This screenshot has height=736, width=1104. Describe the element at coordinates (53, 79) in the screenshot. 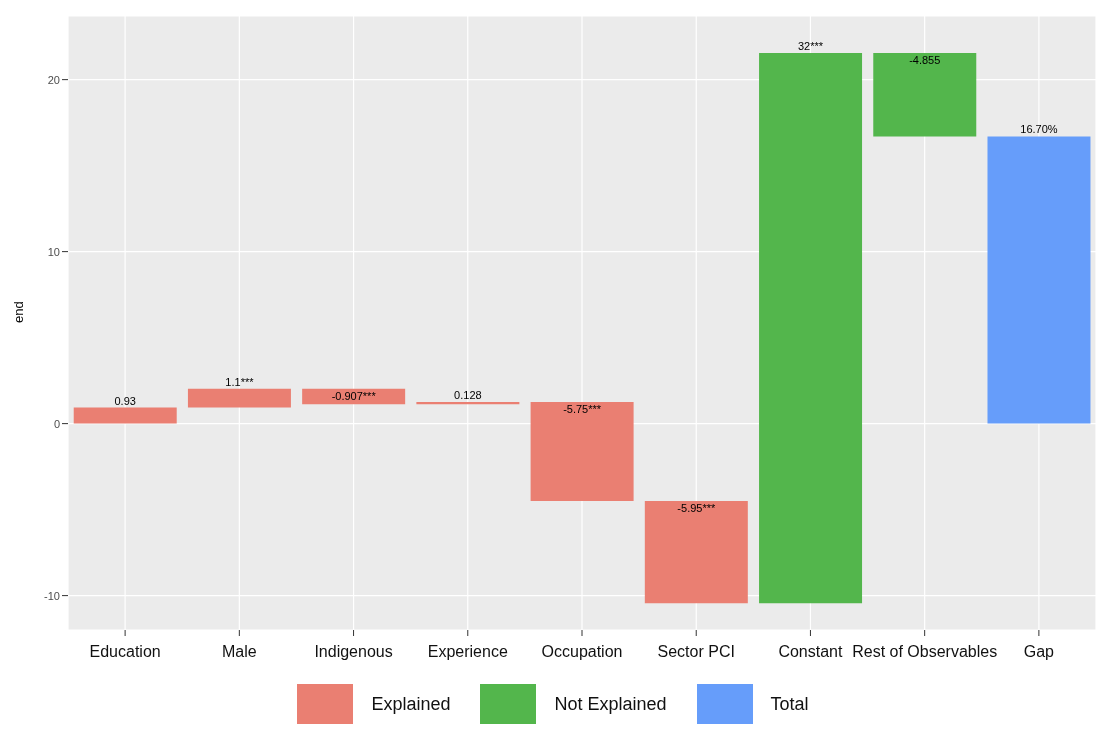

I see `y-tick-label: 20` at that location.